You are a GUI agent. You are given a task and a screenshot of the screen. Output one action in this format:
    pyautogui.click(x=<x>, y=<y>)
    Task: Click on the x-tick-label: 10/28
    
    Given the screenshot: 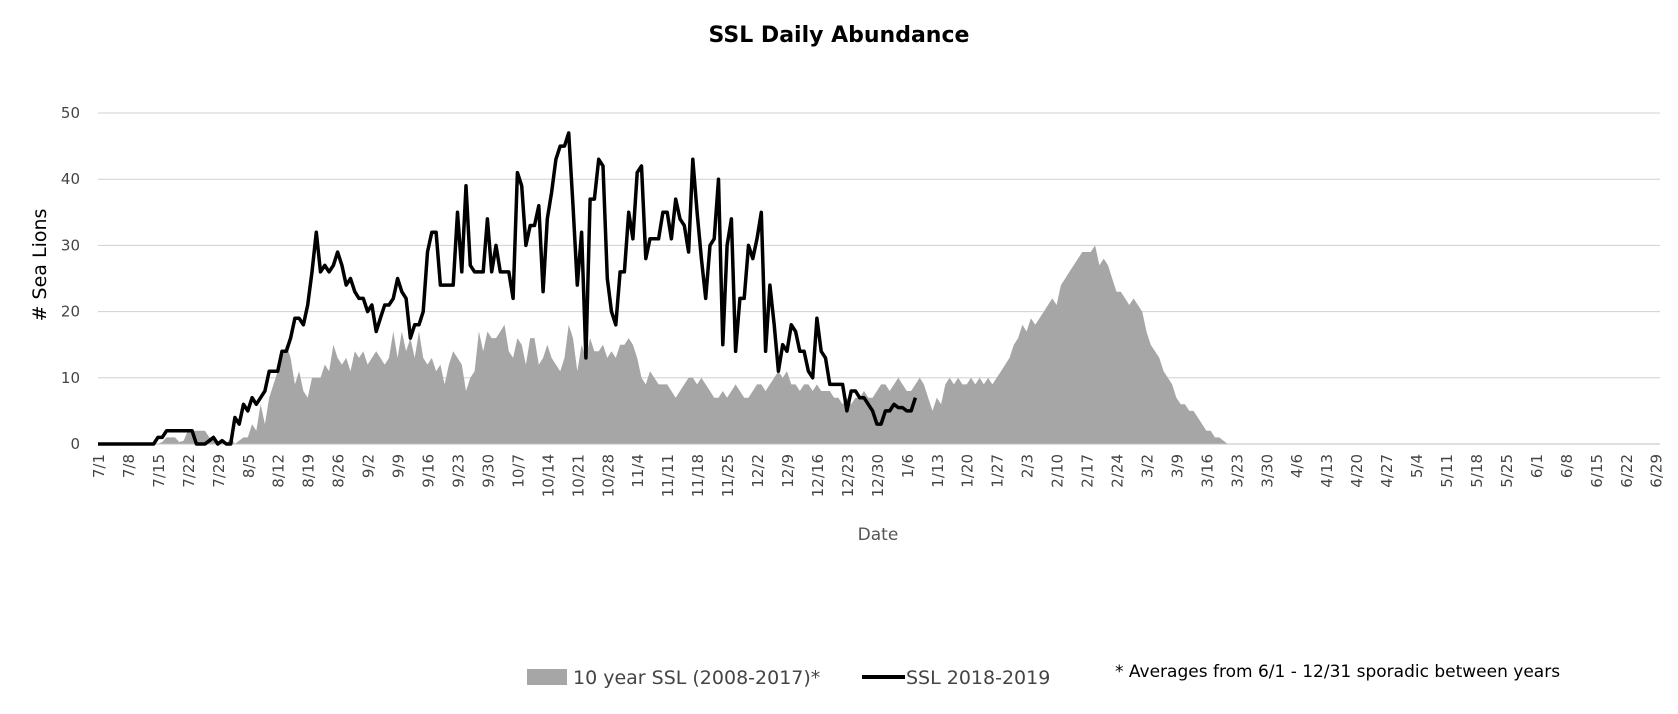 What is the action you would take?
    pyautogui.click(x=608, y=475)
    